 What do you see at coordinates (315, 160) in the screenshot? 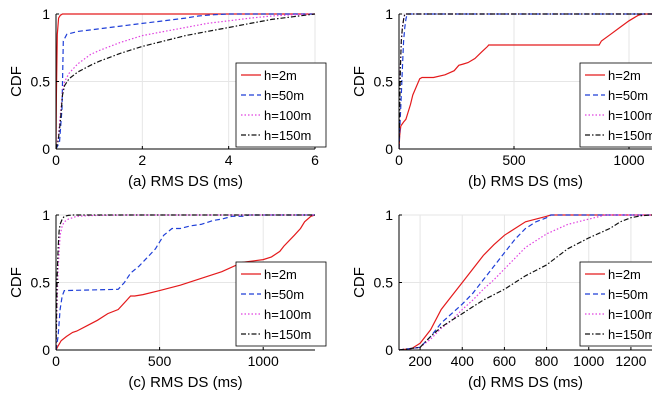
I see `x-tick-label: 6` at bounding box center [315, 160].